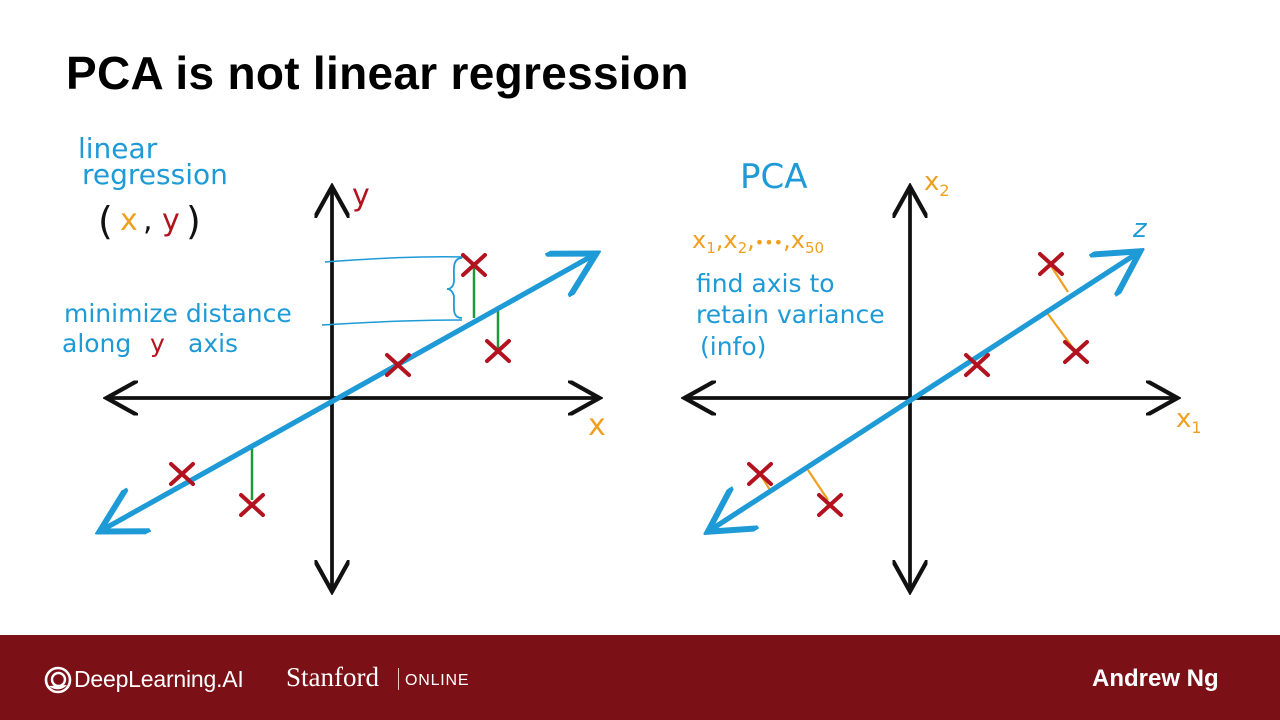  What do you see at coordinates (193, 221) in the screenshot?
I see `pair-close-paren: )` at bounding box center [193, 221].